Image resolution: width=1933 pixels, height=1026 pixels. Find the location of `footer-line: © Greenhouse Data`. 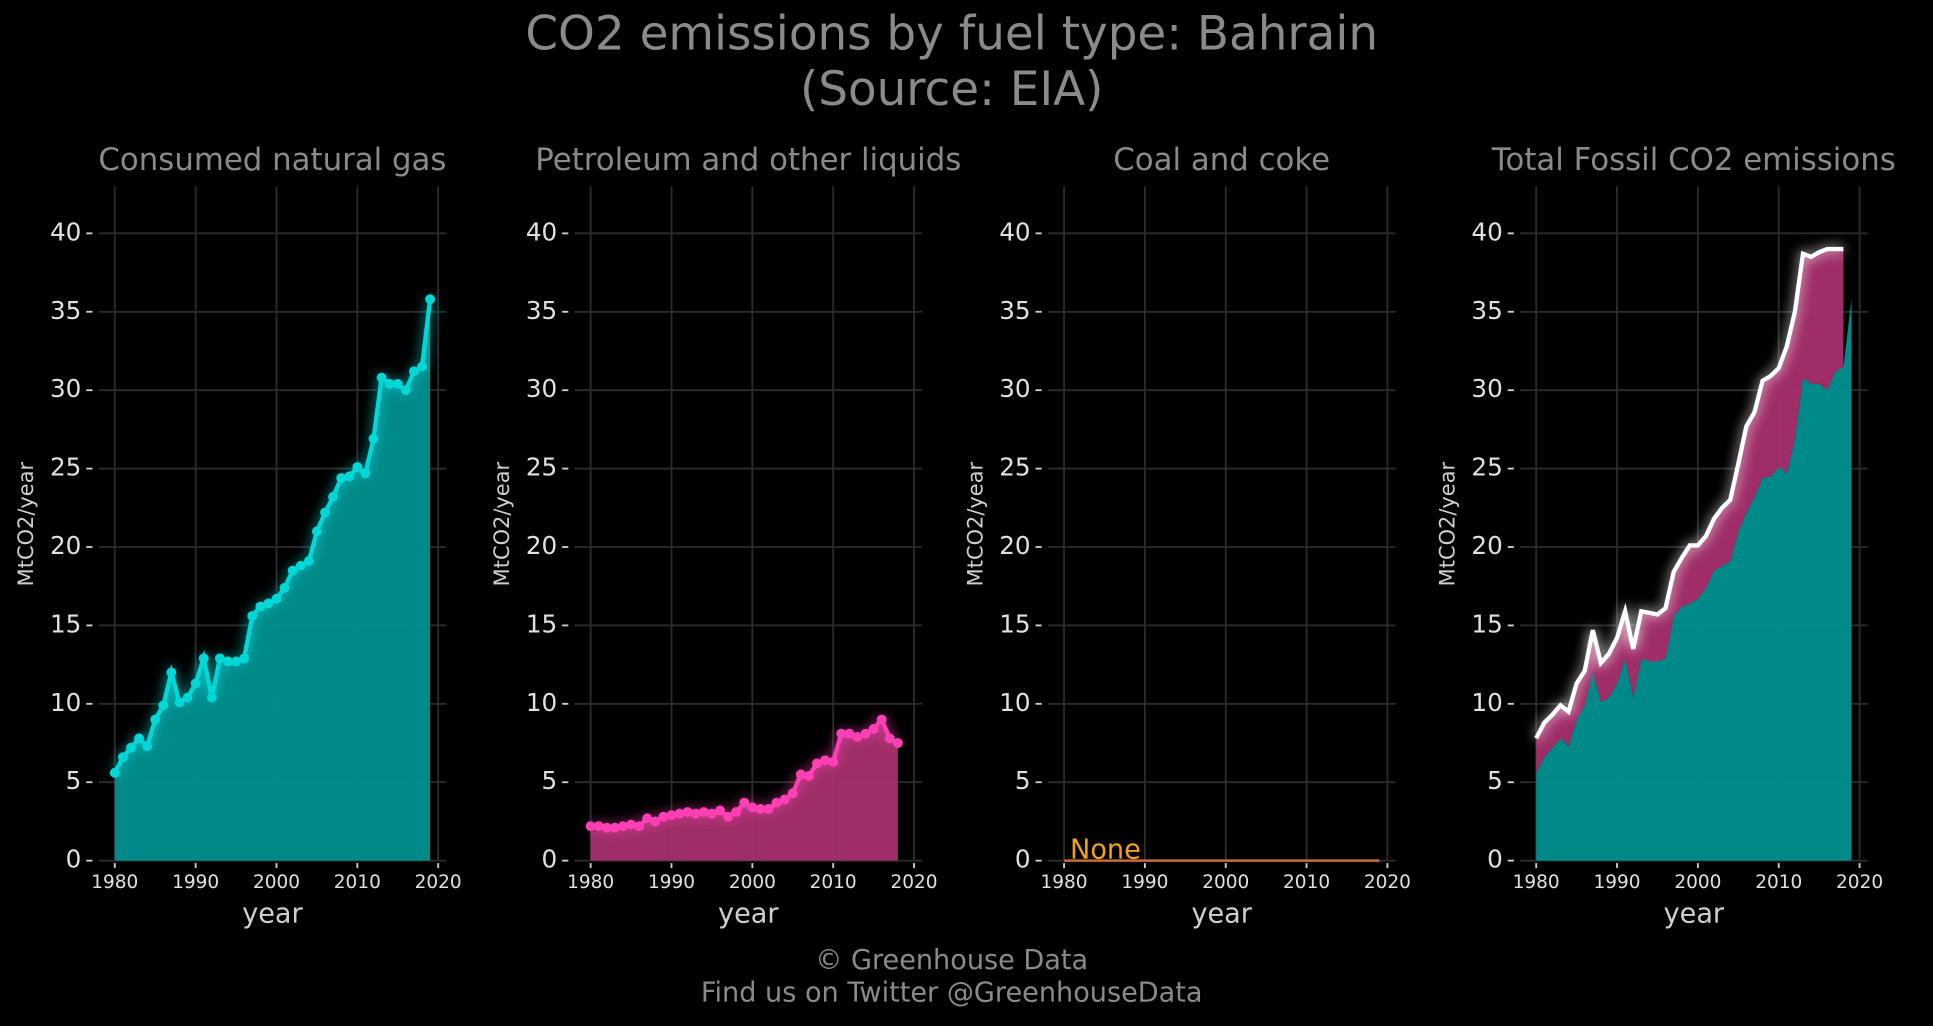

footer-line: © Greenhouse Data is located at coordinates (951, 960).